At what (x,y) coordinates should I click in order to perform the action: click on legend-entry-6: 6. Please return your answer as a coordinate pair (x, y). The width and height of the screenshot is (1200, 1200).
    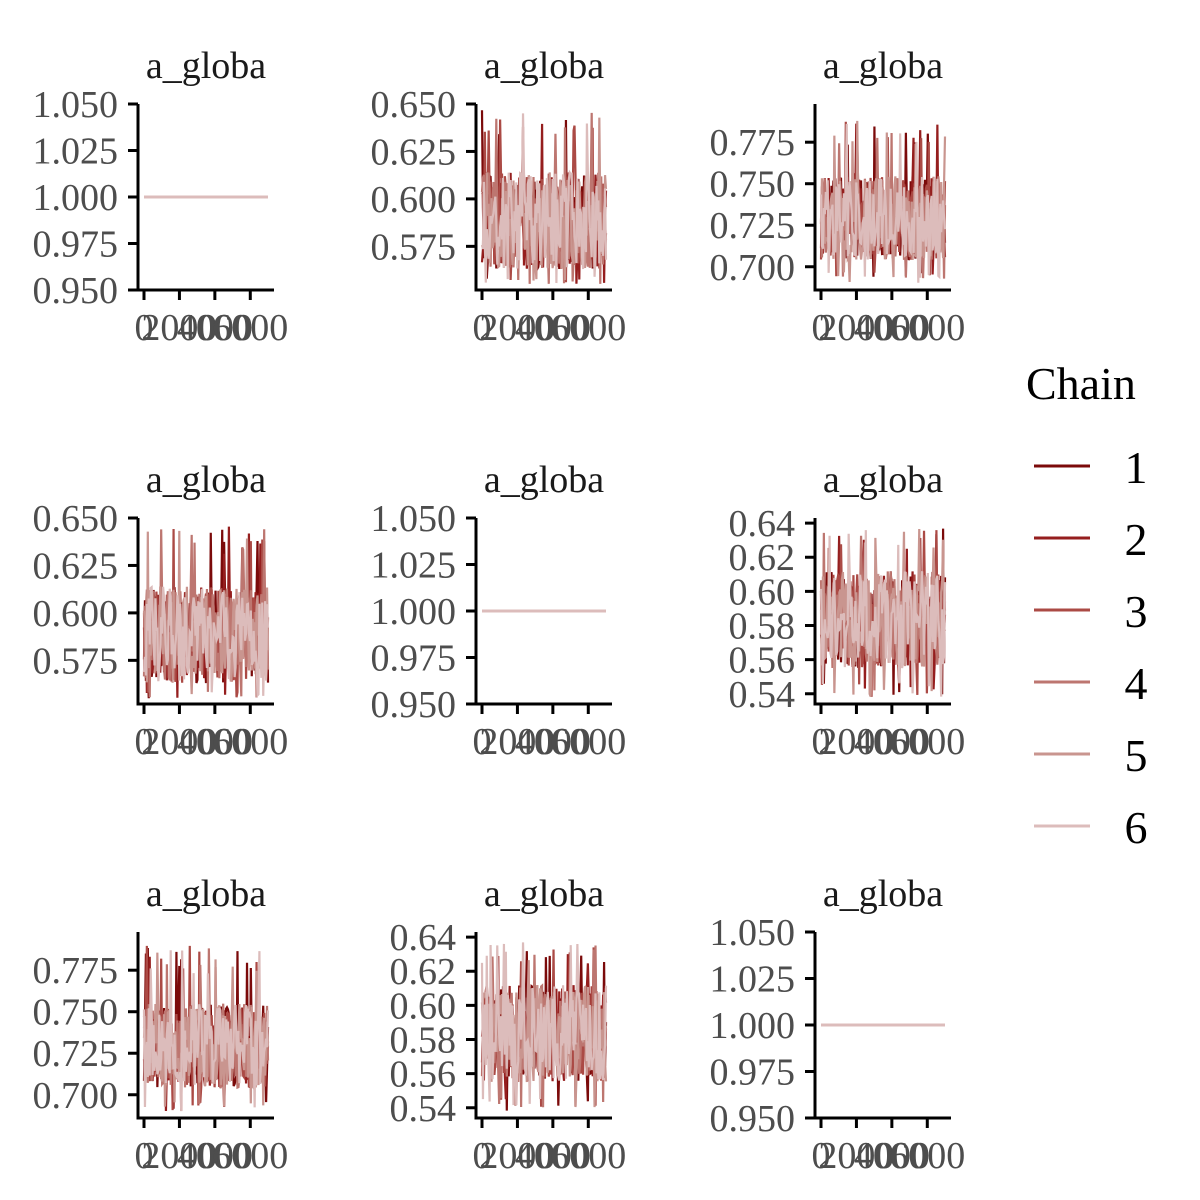
    Looking at the image, I should click on (1091, 827).